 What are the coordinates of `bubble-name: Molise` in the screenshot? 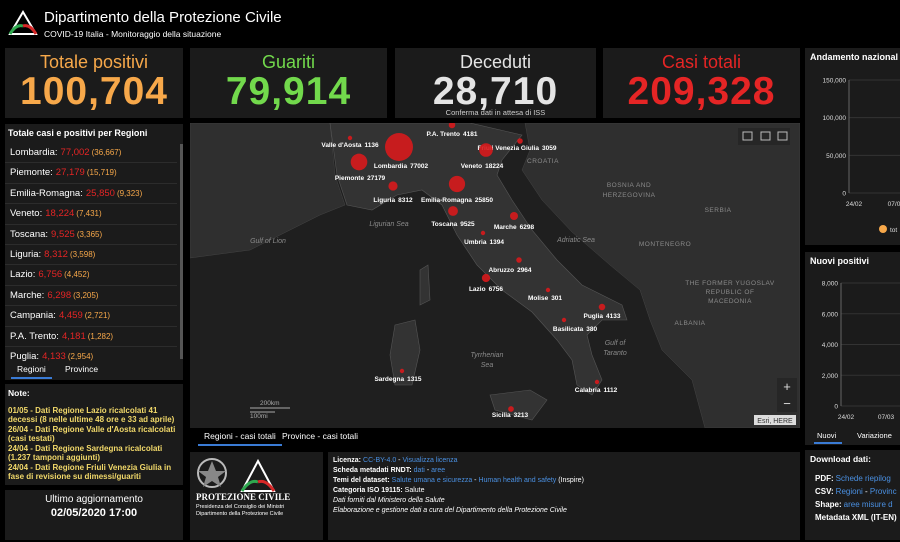 It's located at (538, 298).